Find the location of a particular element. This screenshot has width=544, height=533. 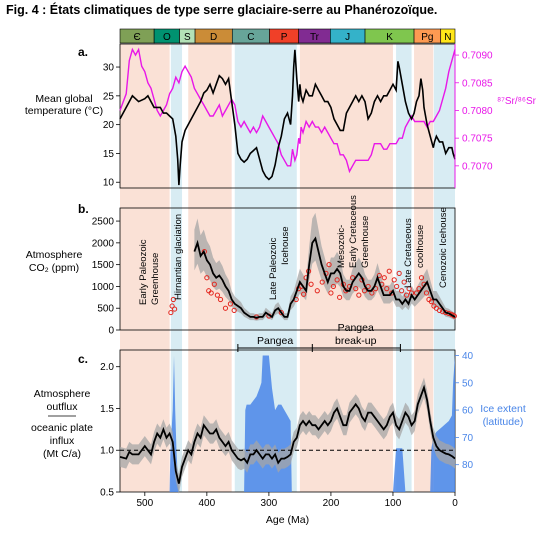

y-axis-label: oceanic plate is located at coordinates (62, 428).